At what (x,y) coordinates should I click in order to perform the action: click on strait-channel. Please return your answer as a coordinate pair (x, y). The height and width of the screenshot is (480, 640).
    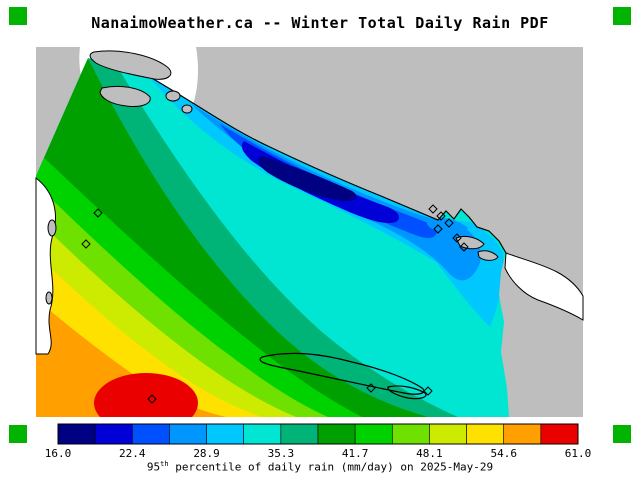
    Looking at the image, I should click on (544, 286).